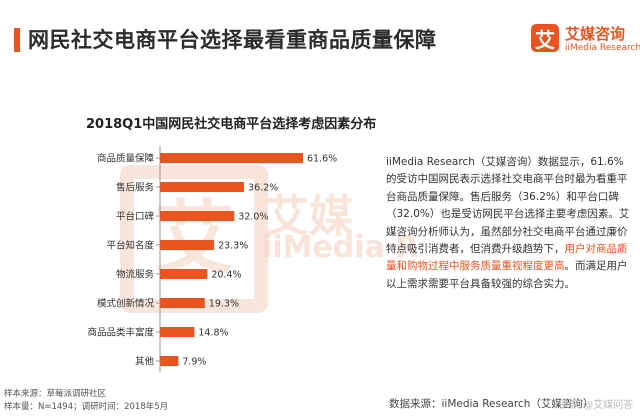 The image size is (640, 416). I want to click on category-label: 商品质量保障, so click(126, 159).